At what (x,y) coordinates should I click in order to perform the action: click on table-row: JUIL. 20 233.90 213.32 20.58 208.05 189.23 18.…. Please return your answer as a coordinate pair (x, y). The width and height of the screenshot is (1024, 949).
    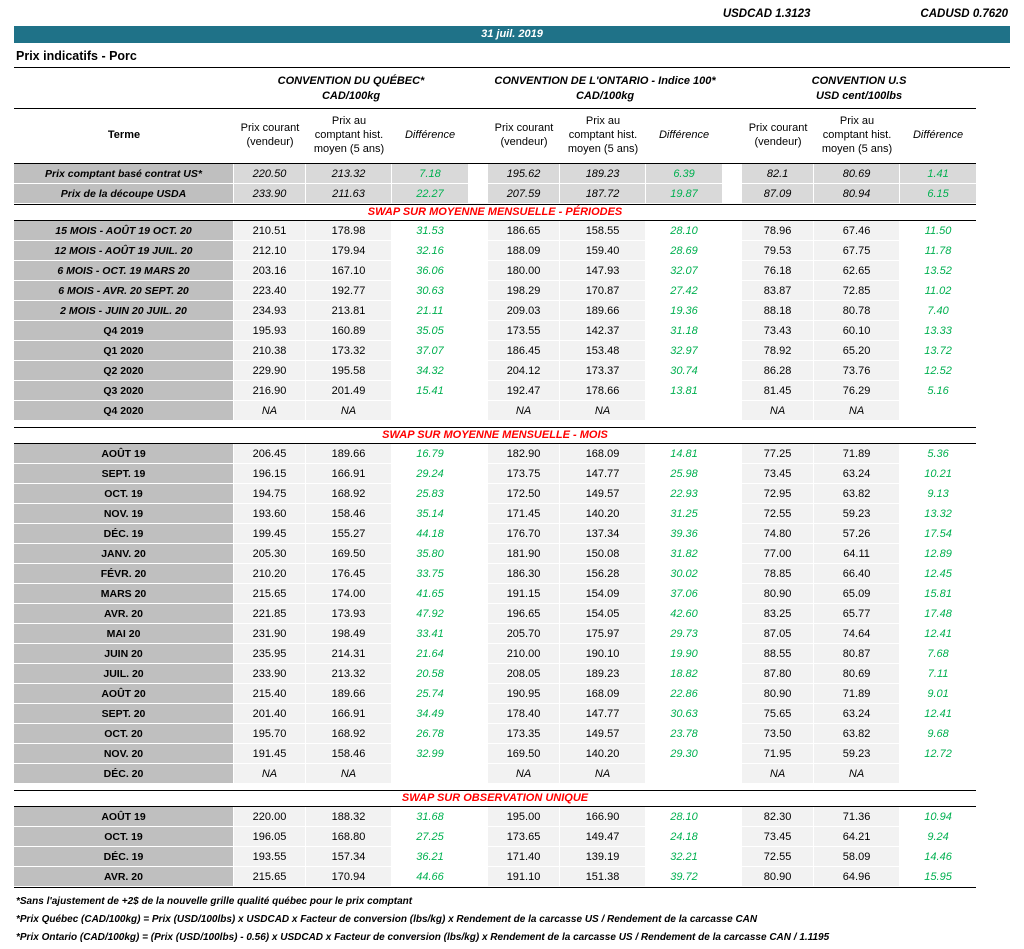
    Looking at the image, I should click on (495, 674).